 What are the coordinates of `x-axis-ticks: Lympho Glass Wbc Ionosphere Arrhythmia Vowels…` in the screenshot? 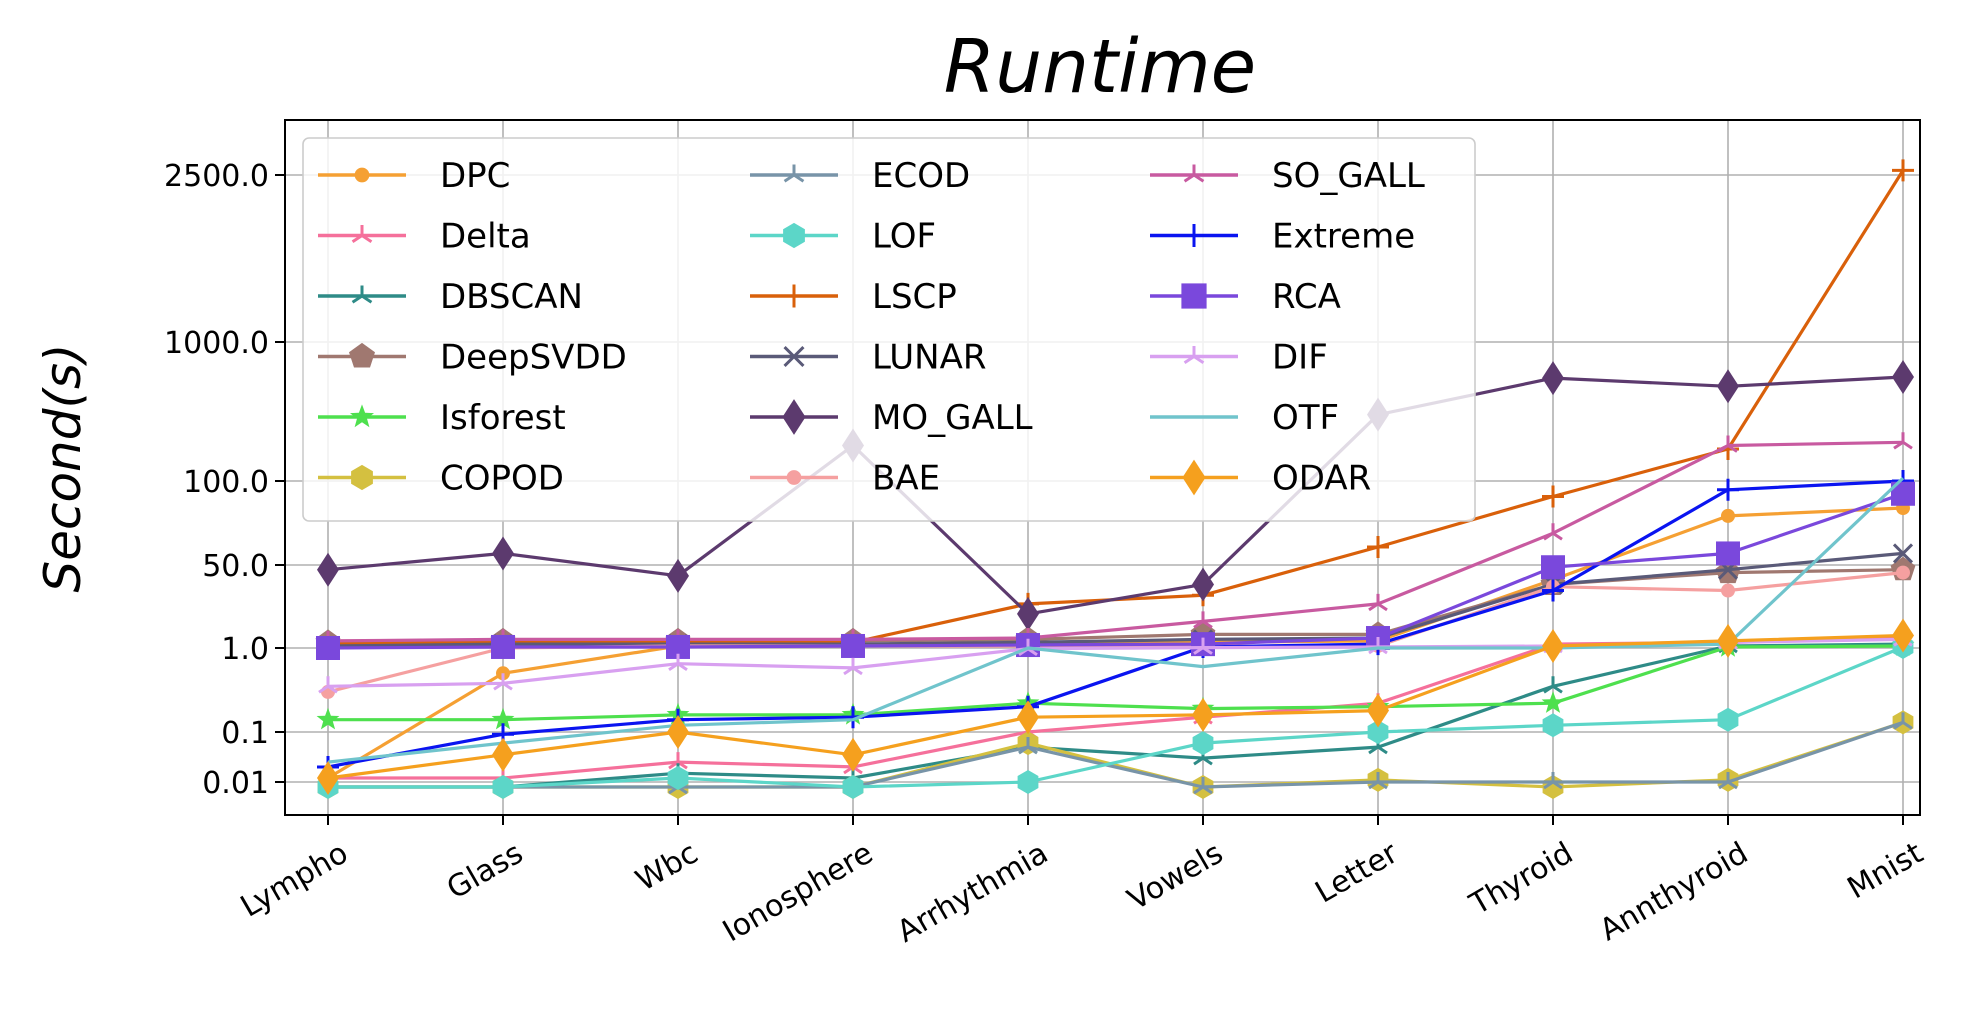 It's located at (1082, 882).